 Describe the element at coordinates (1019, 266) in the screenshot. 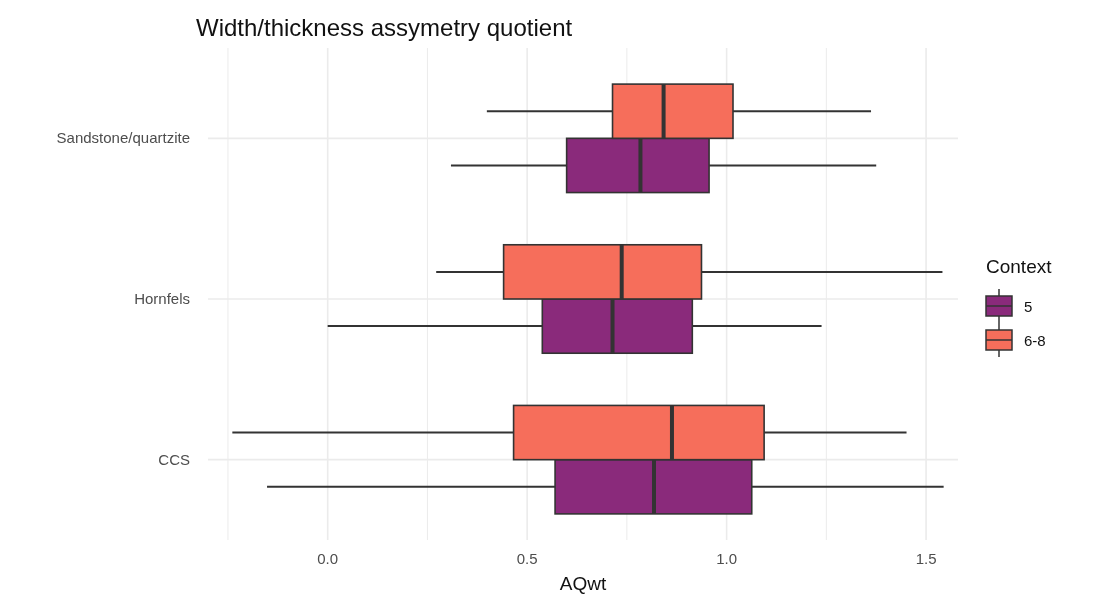

I see `legend-title: Context` at that location.